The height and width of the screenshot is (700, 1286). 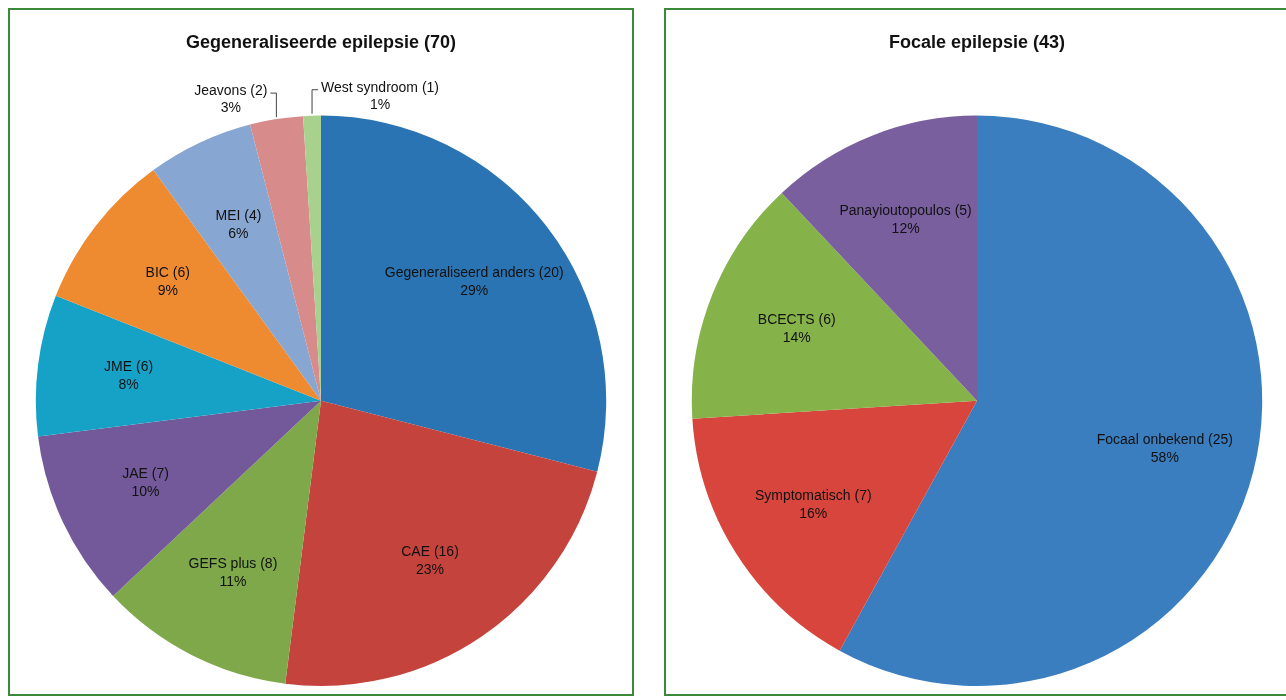 I want to click on data-label: 29%, so click(x=474, y=289).